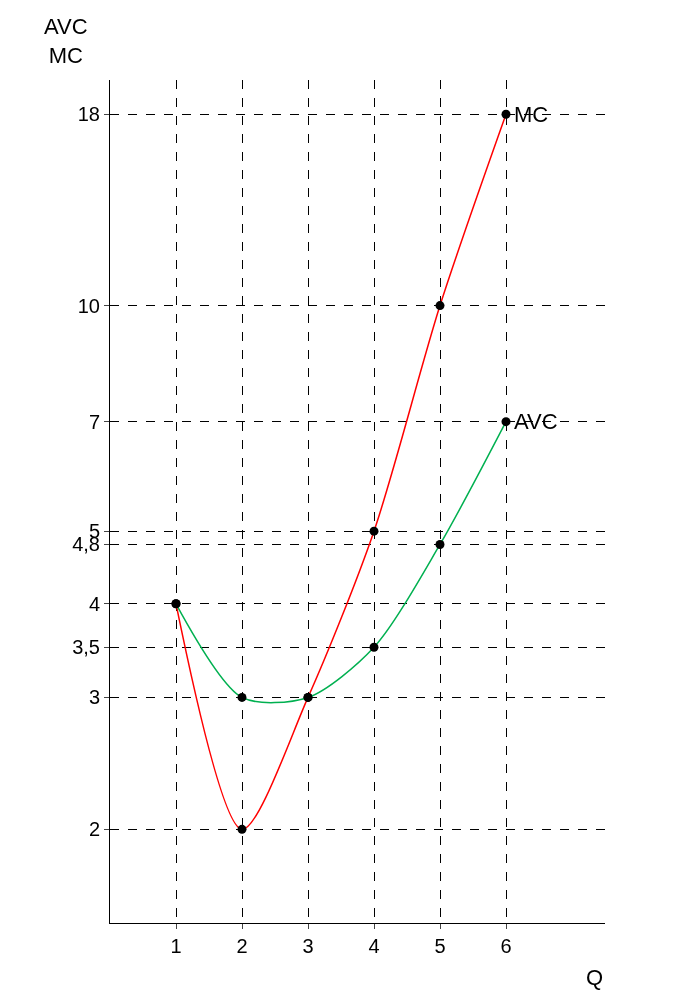 The height and width of the screenshot is (1003, 685). What do you see at coordinates (440, 946) in the screenshot?
I see `x-tick-label: 5` at bounding box center [440, 946].